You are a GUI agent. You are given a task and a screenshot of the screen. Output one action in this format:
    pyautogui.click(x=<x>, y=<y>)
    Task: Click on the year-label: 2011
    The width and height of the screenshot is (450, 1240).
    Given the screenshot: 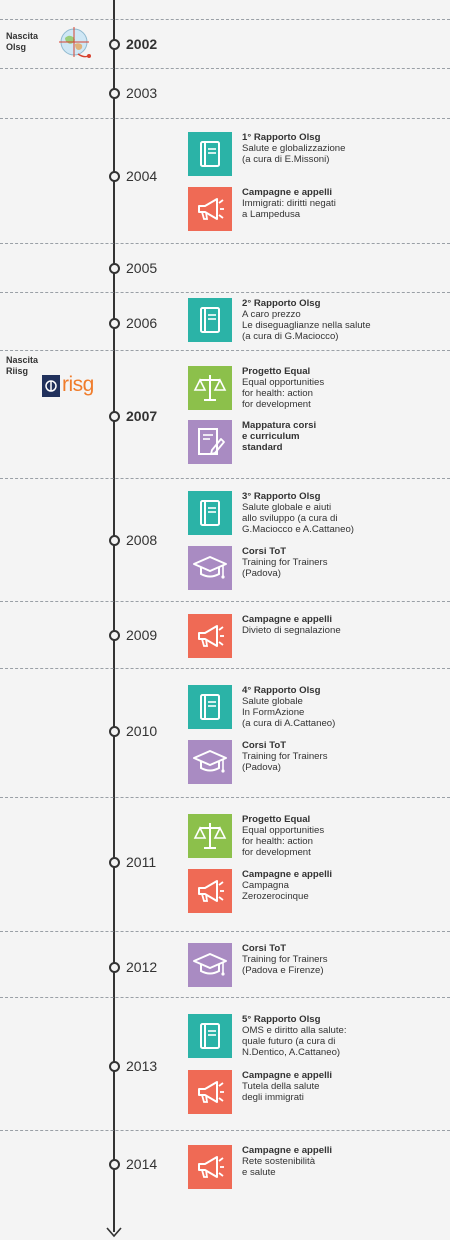 What is the action you would take?
    pyautogui.click(x=141, y=862)
    